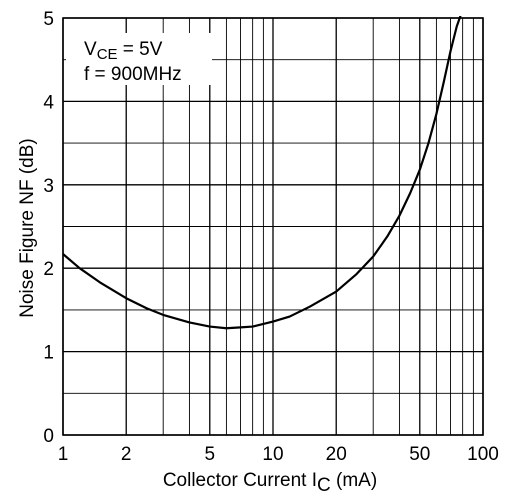  What do you see at coordinates (90, 49) in the screenshot?
I see `annotation-vce-main: V` at bounding box center [90, 49].